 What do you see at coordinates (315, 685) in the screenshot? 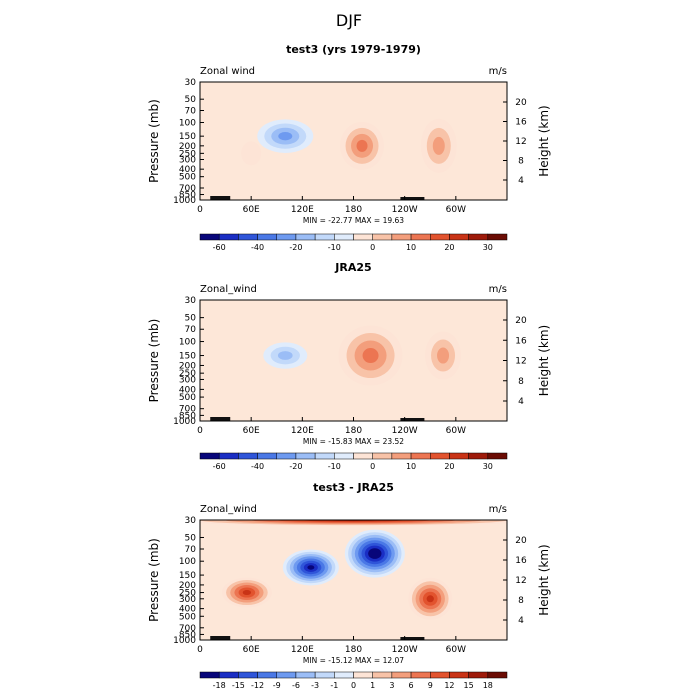
I see `colorbar-label: -3` at bounding box center [315, 685].